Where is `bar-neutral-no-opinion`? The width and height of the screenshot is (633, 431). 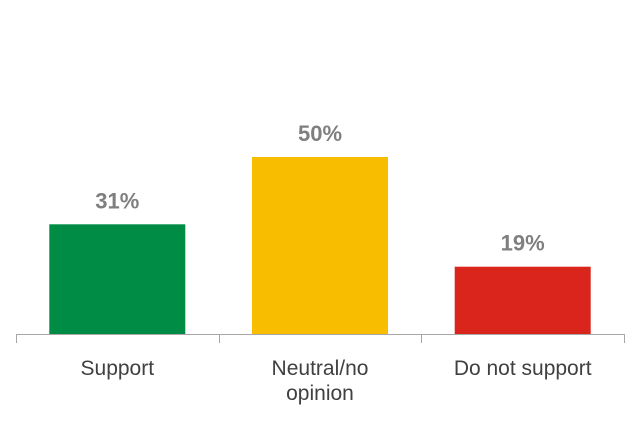 bar-neutral-no-opinion is located at coordinates (320, 245).